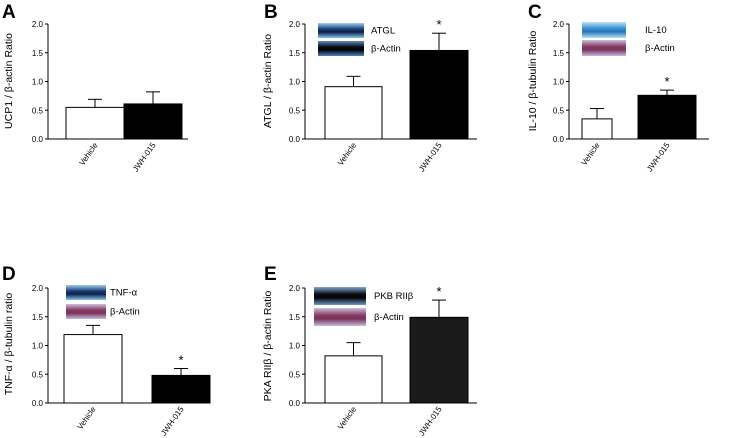 The image size is (740, 438). Describe the element at coordinates (172, 421) in the screenshot. I see `panel-d-category-label: JWH-015` at that location.